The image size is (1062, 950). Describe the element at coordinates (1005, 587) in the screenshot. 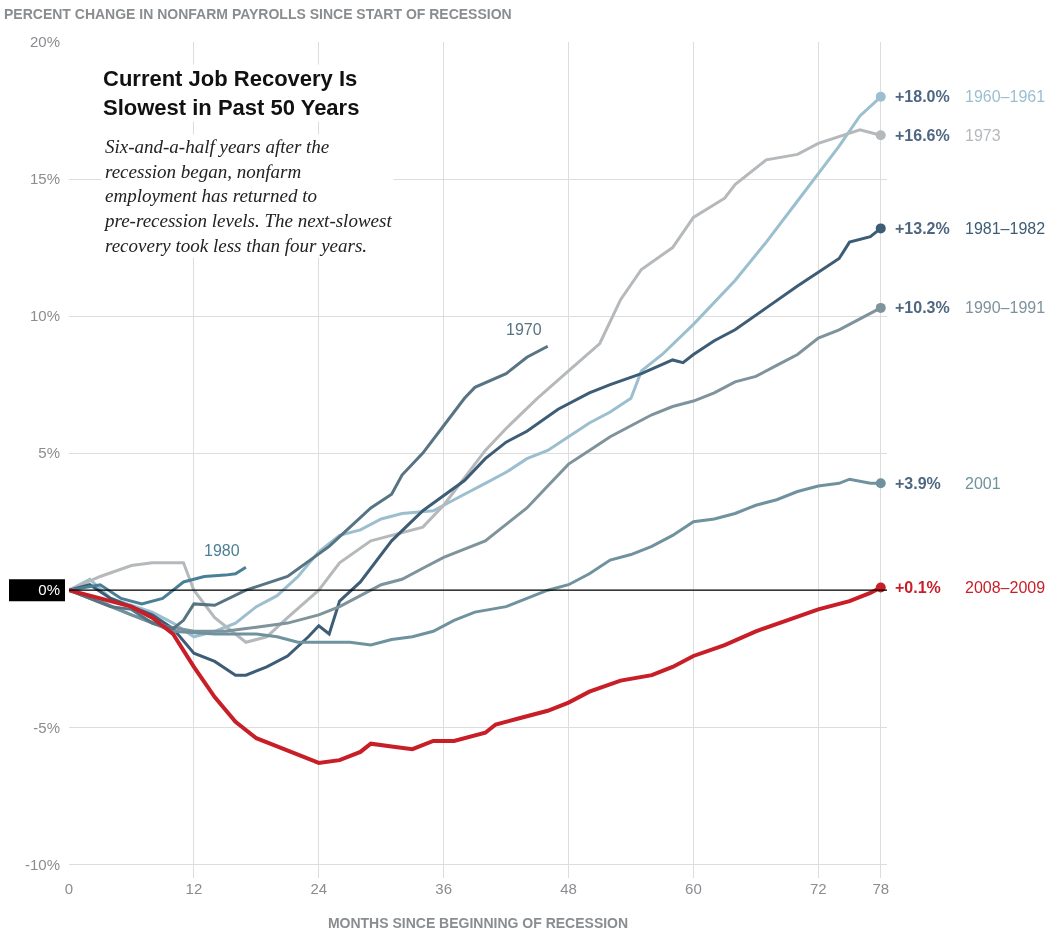

I see `text: 2008–2009` at that location.